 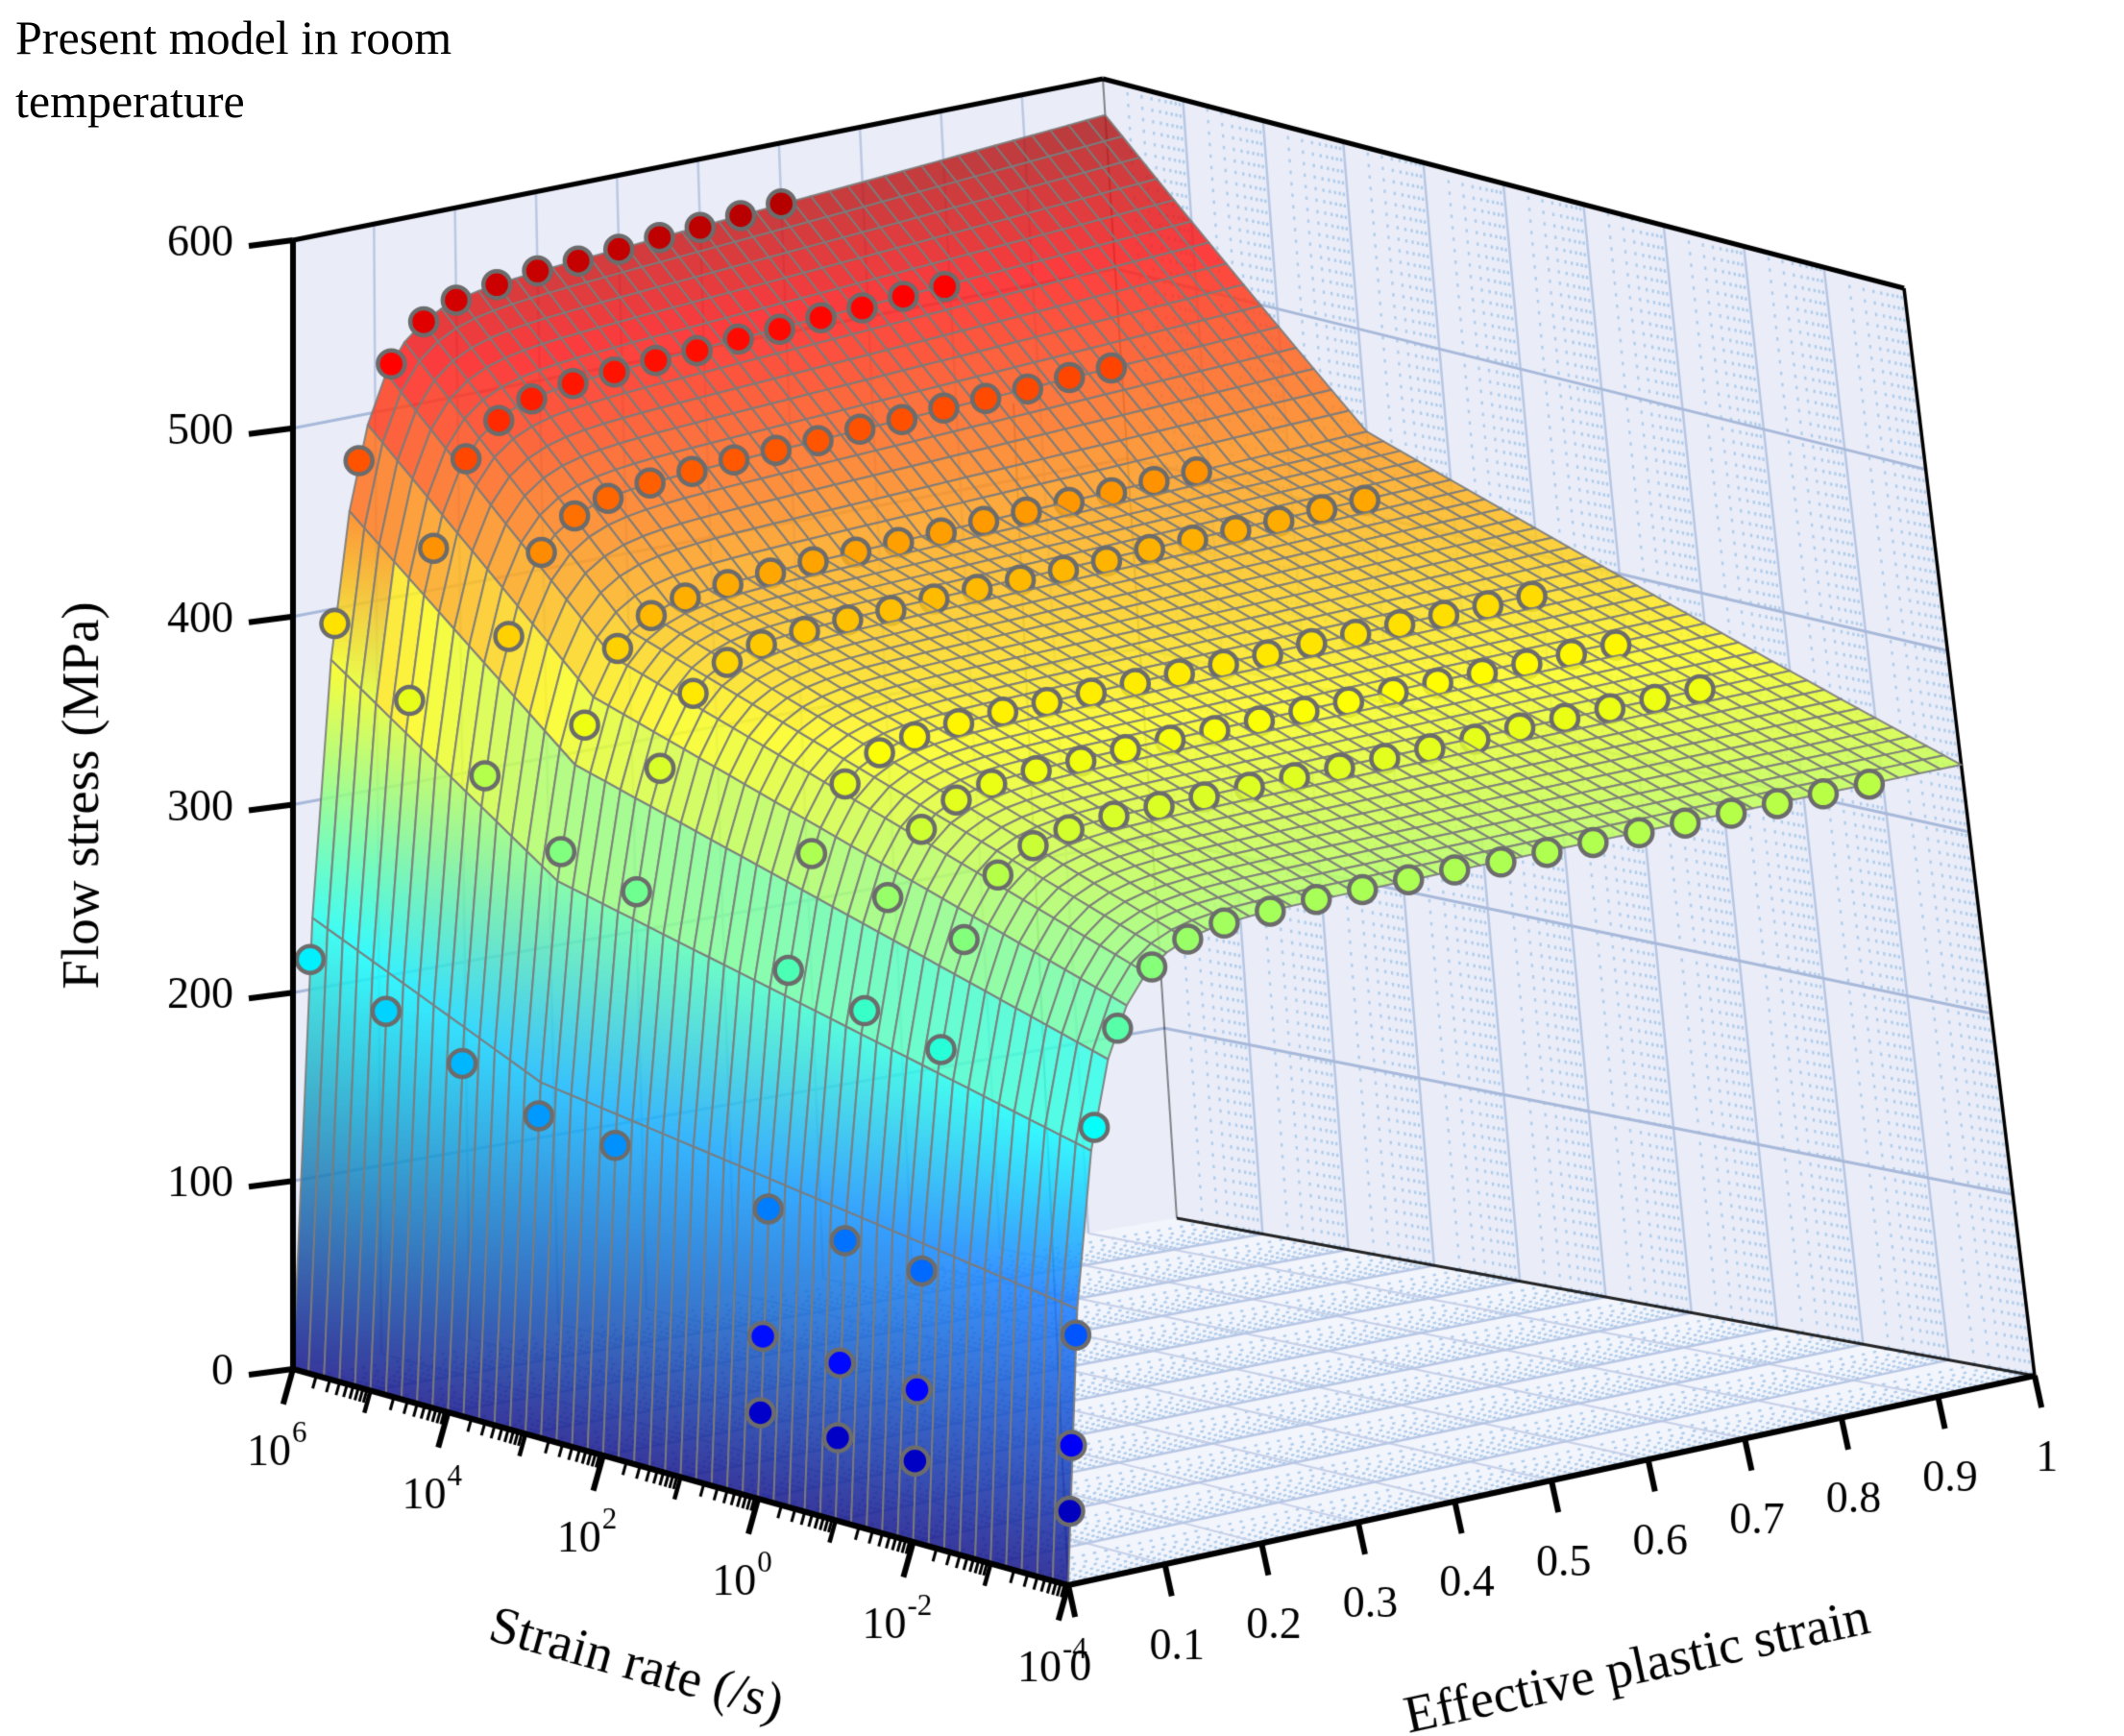 I want to click on chart-title-line1: Present model in room, so click(x=233, y=37).